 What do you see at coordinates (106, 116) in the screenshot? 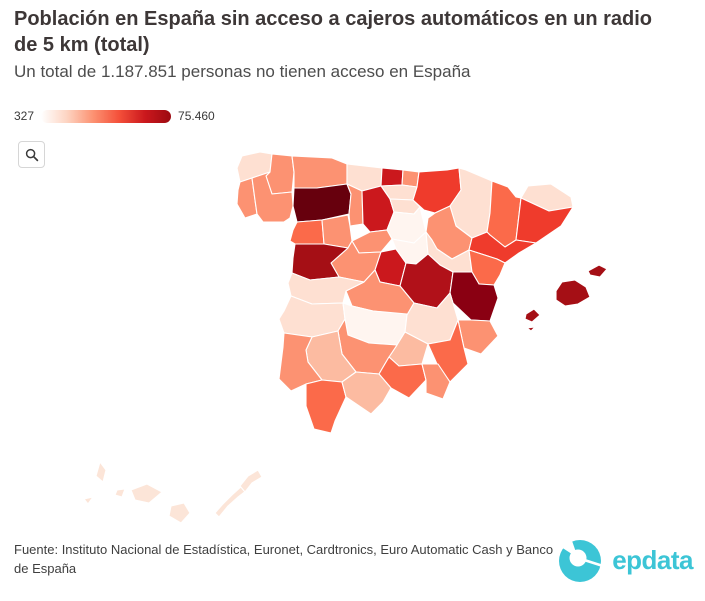
I see `legend-gradient-bar` at bounding box center [106, 116].